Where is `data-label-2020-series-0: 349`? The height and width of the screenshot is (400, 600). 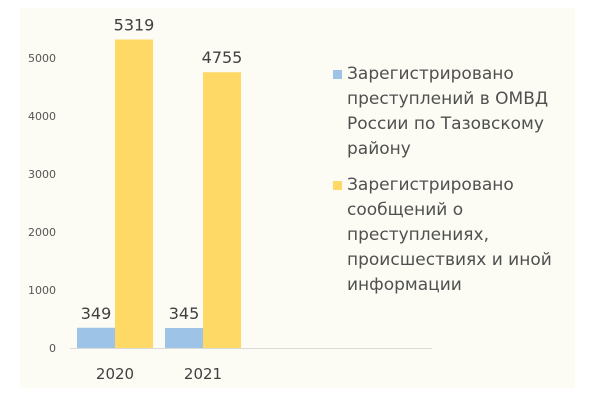
data-label-2020-series-0: 349 is located at coordinates (96, 313).